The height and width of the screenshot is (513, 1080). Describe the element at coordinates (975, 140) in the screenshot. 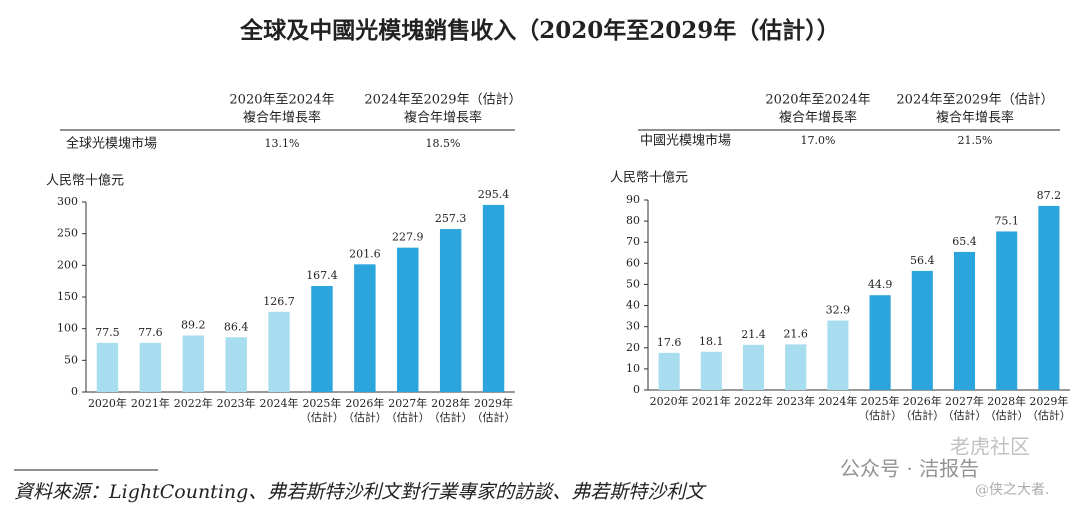

I see `table-cell: 21.5%` at that location.